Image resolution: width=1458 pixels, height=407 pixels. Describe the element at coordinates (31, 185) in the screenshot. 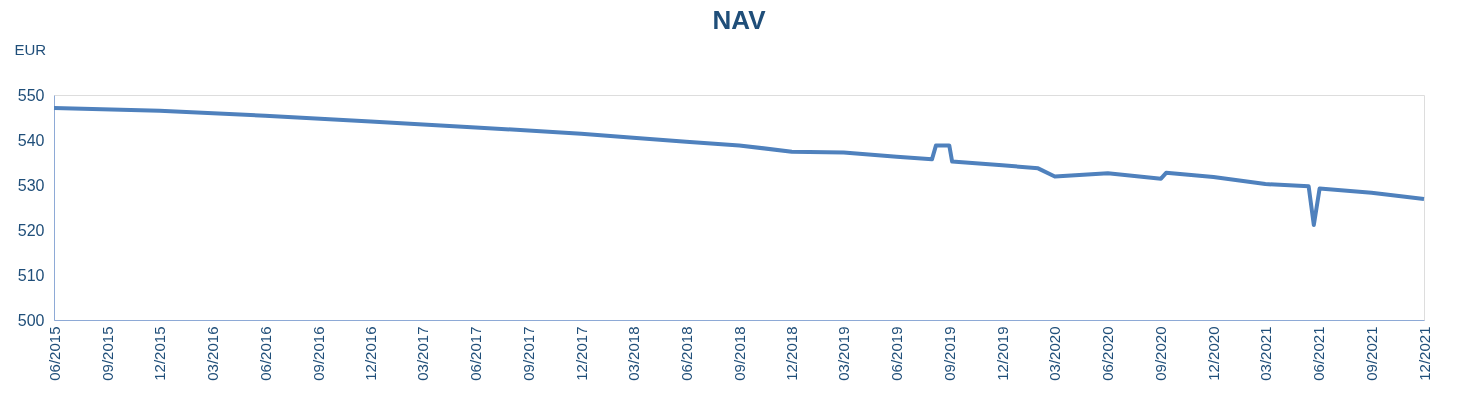

I see `y-tick-label: 530` at that location.